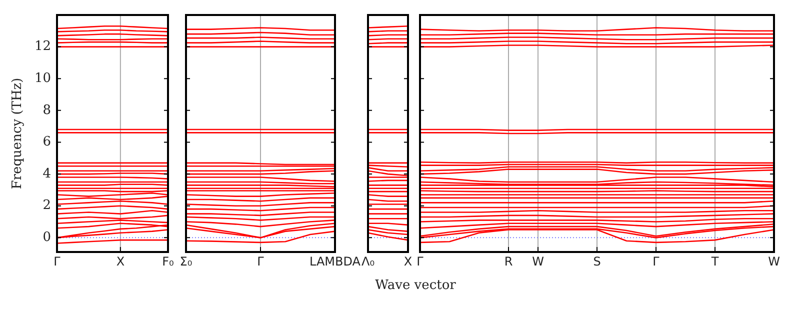  I want to click on x-tick-label: Λ₀, so click(368, 261).